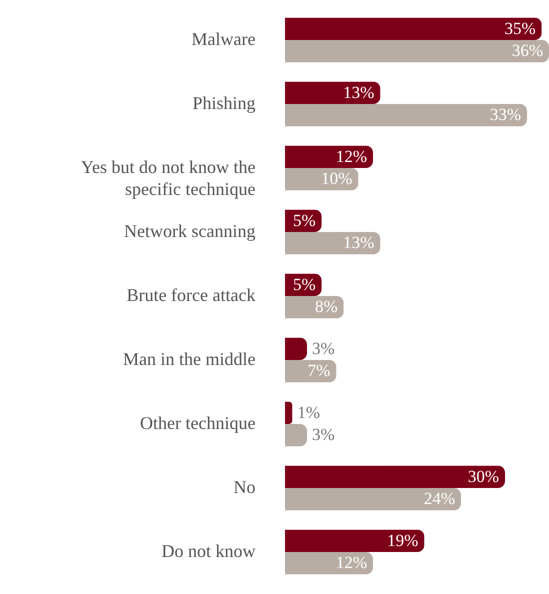 This screenshot has width=549, height=594. What do you see at coordinates (224, 103) in the screenshot?
I see `y-tick-label: Phishing` at bounding box center [224, 103].